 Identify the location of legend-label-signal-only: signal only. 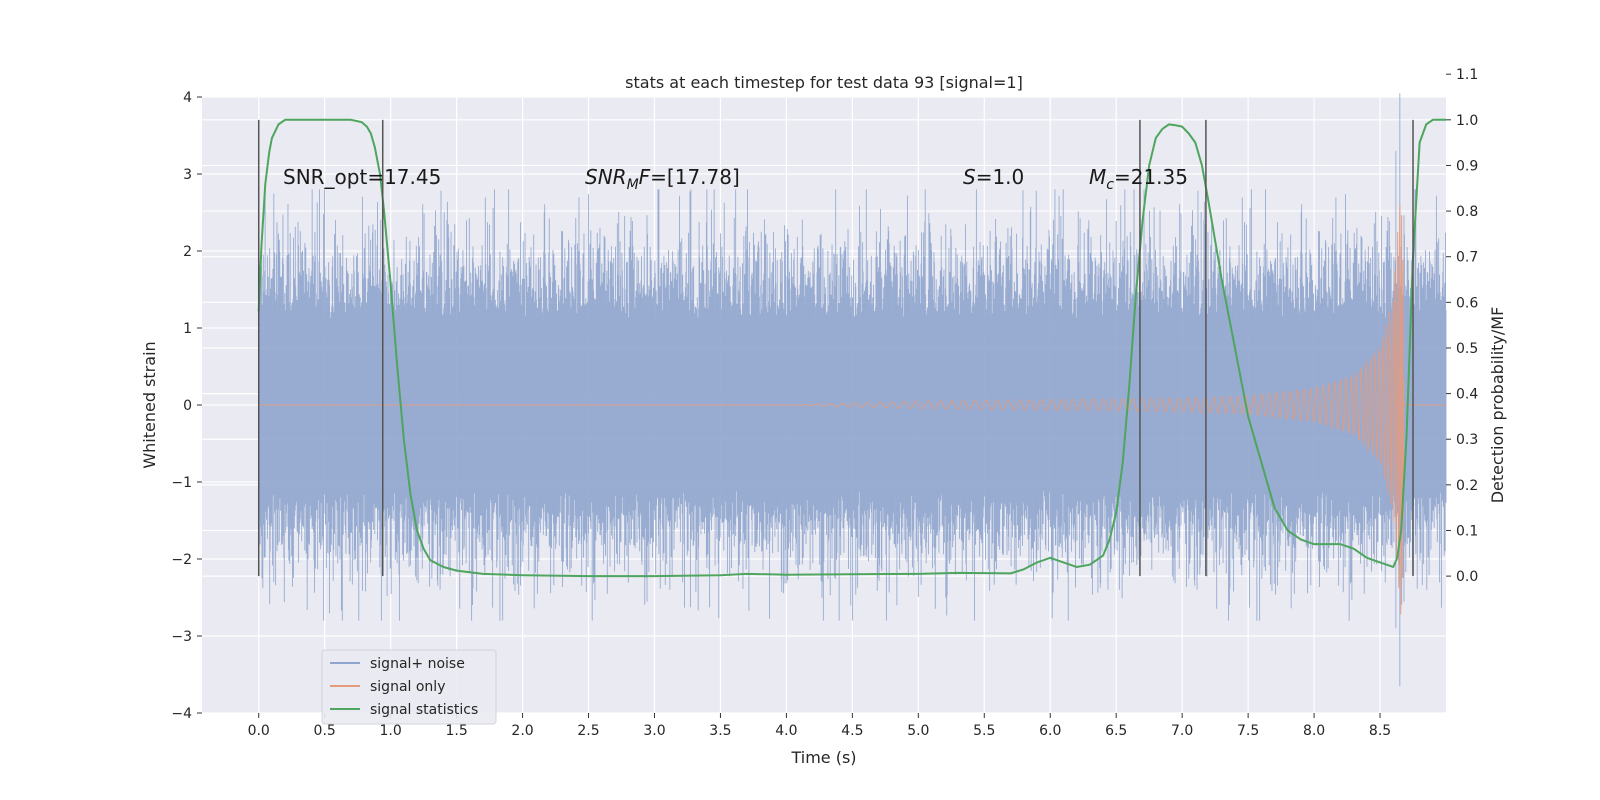
(407, 687).